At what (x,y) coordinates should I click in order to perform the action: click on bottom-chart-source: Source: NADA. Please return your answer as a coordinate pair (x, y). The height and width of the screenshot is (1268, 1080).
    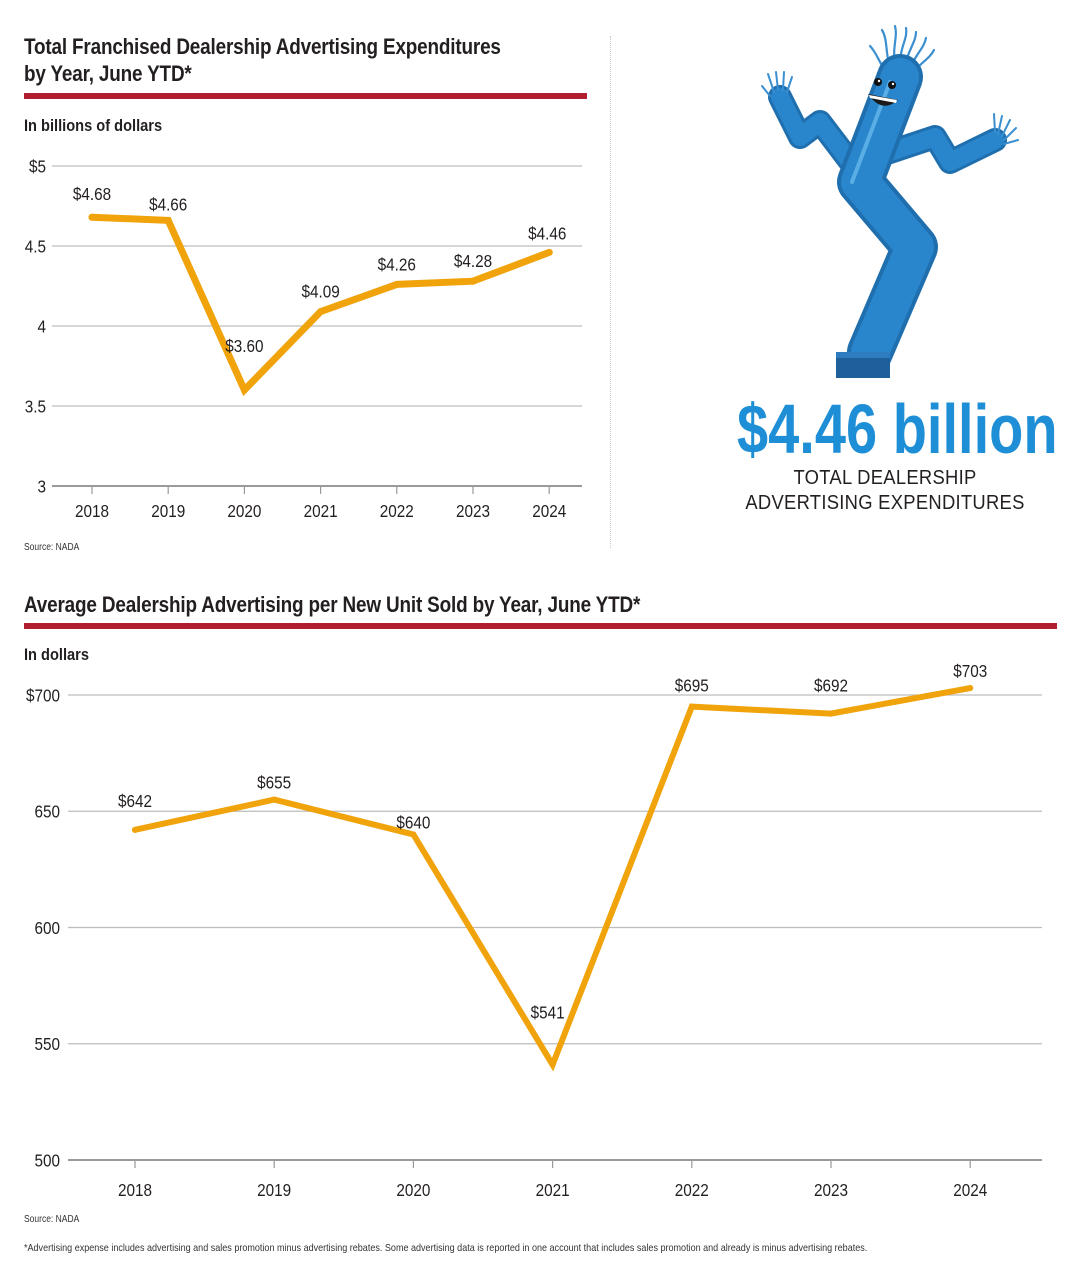
    Looking at the image, I should click on (52, 1219).